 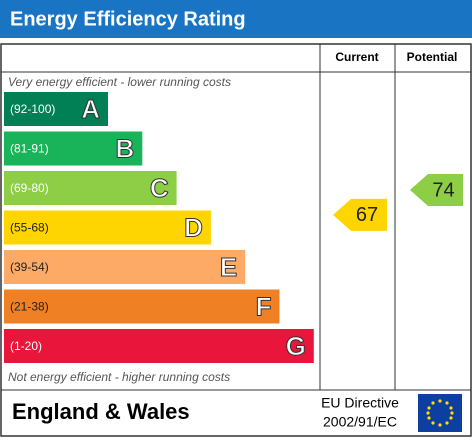 I want to click on rating-value: 67, so click(x=367, y=215).